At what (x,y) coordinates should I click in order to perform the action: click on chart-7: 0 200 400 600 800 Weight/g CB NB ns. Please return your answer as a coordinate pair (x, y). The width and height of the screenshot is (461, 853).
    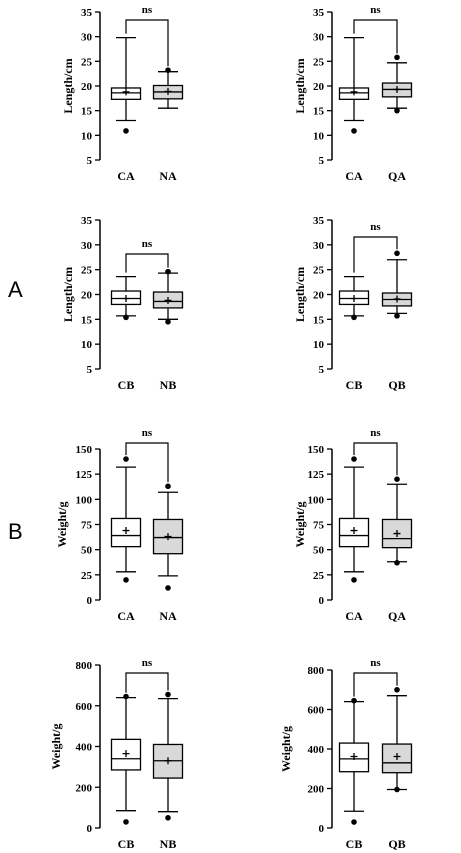
    Looking at the image, I should click on (116, 754).